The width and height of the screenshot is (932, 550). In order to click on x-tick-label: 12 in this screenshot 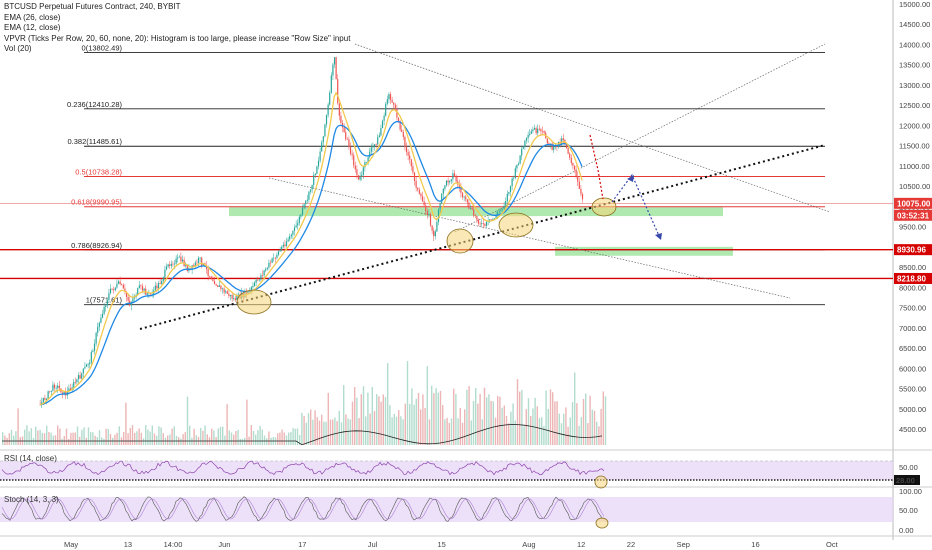, I will do `click(581, 544)`.